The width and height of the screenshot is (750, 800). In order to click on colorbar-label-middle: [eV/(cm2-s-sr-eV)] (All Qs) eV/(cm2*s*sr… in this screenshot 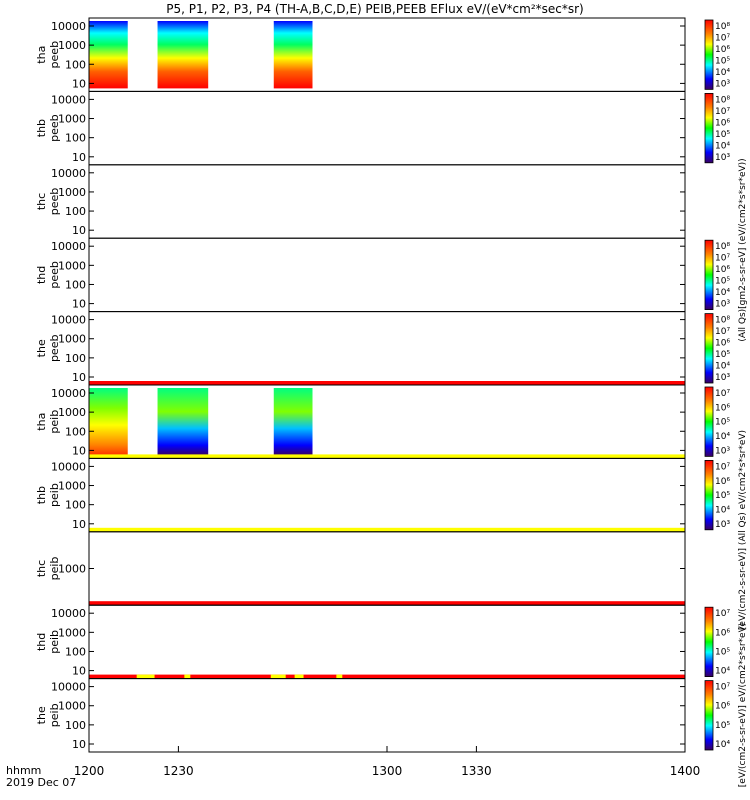, I will do `click(743, 530)`.